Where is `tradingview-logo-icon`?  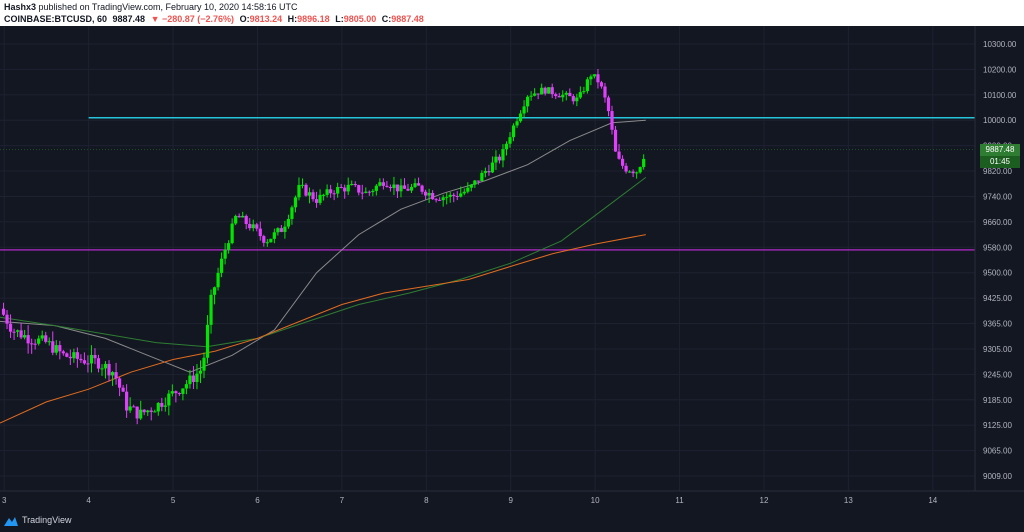
tradingview-logo-icon is located at coordinates (11, 520).